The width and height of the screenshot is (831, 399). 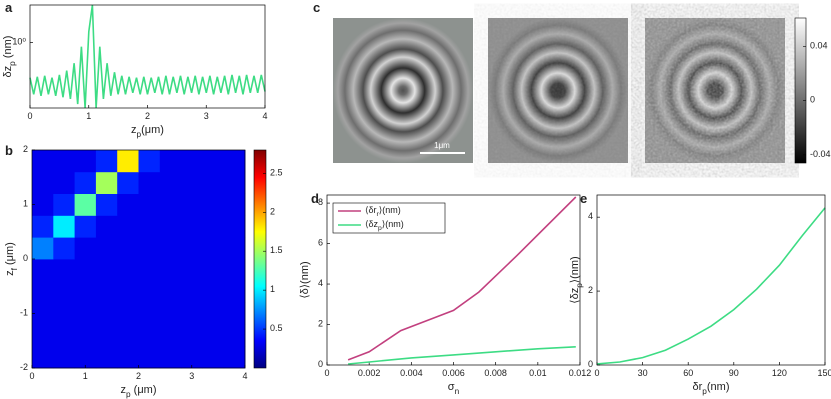 What do you see at coordinates (580, 373) in the screenshot?
I see `x-tick-label: 0.012` at bounding box center [580, 373].